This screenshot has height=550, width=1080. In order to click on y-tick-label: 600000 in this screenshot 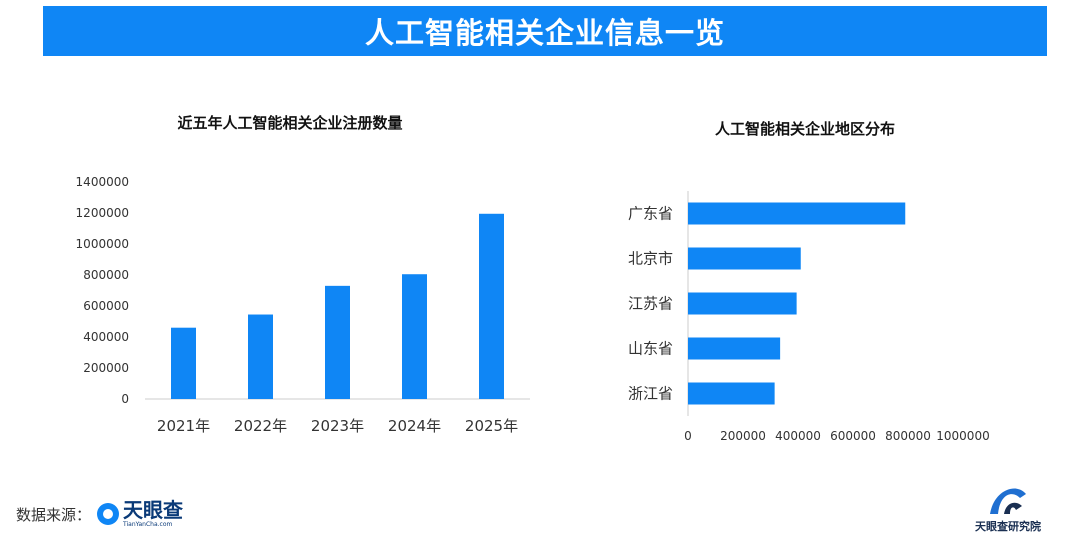, I will do `click(106, 306)`.